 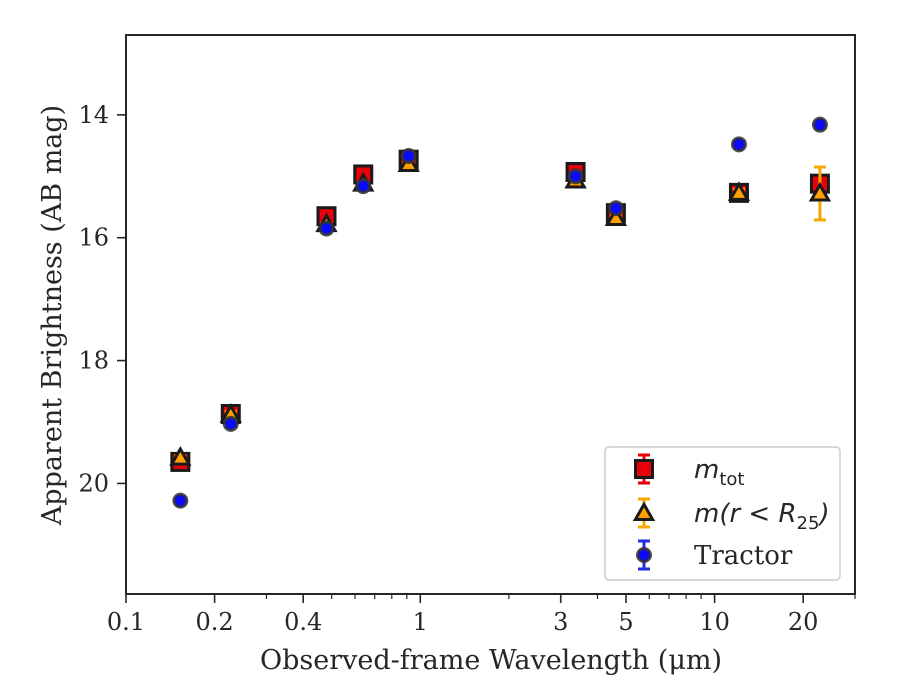 What do you see at coordinates (745, 514) in the screenshot?
I see `legend-label-main: m(r < R` at bounding box center [745, 514].